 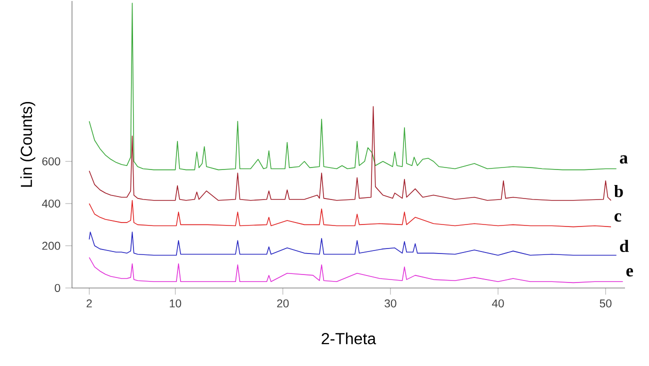 What do you see at coordinates (89, 303) in the screenshot?
I see `x-tick-label: 2` at bounding box center [89, 303].